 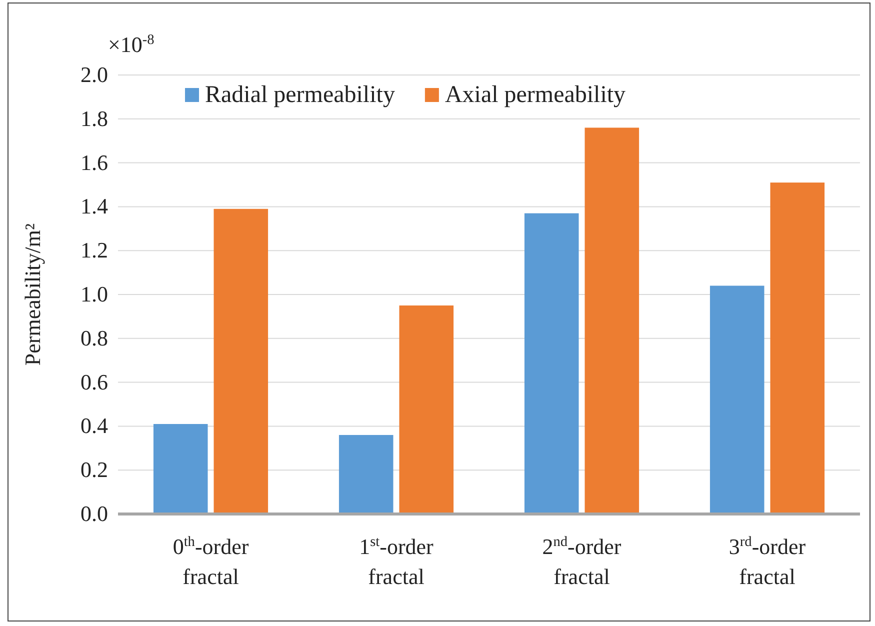 I want to click on y-tick-label: 1.4, so click(x=94, y=206).